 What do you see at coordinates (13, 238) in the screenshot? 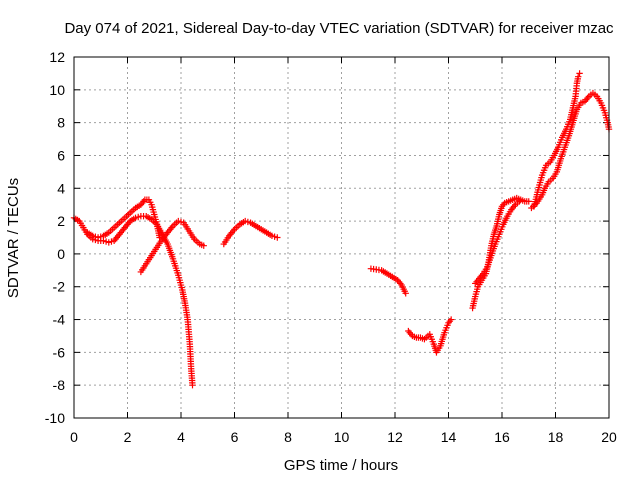
I see `y-axis-title: SDTVAR / TECUs` at bounding box center [13, 238].